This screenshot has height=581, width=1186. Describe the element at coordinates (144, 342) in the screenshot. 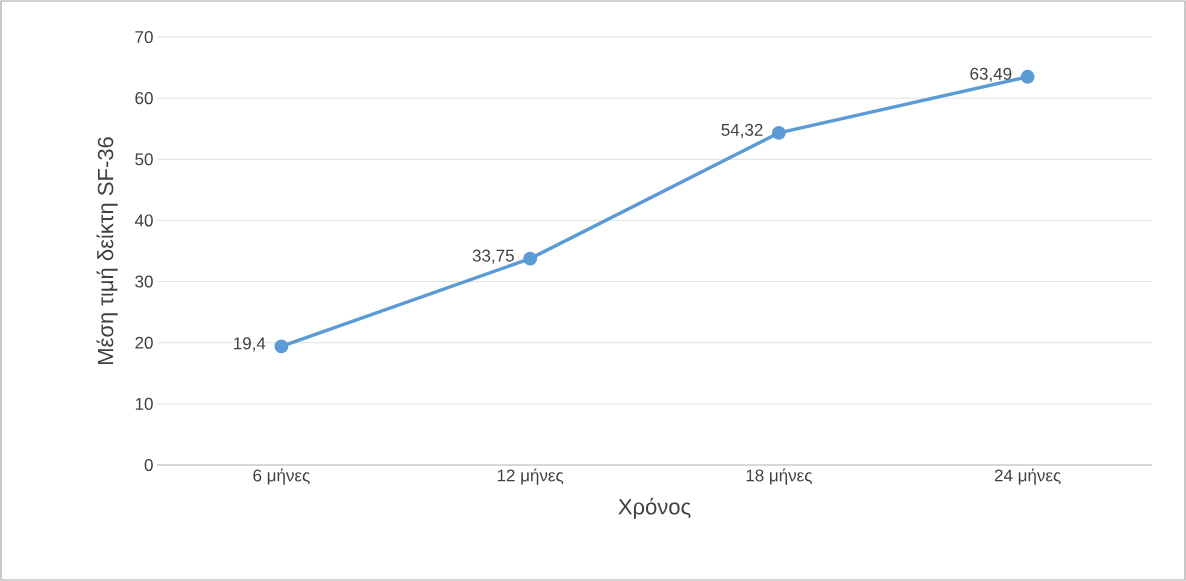

I see `y-tick-label: 20` at that location.